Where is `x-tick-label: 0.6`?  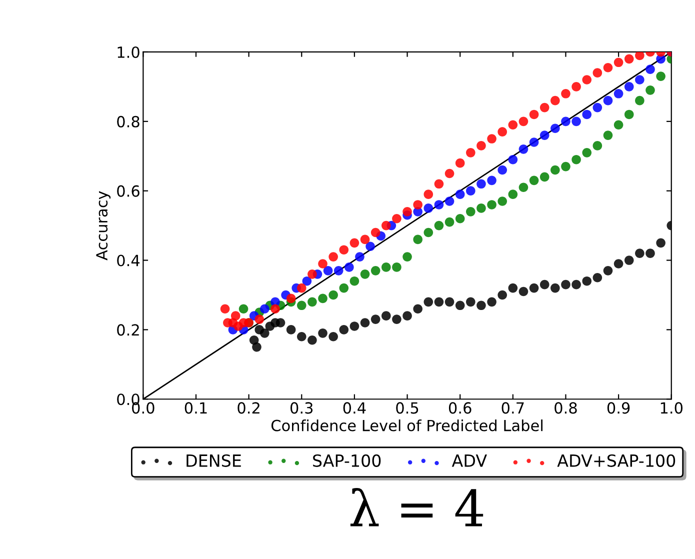
x-tick-label: 0.6 is located at coordinates (460, 408).